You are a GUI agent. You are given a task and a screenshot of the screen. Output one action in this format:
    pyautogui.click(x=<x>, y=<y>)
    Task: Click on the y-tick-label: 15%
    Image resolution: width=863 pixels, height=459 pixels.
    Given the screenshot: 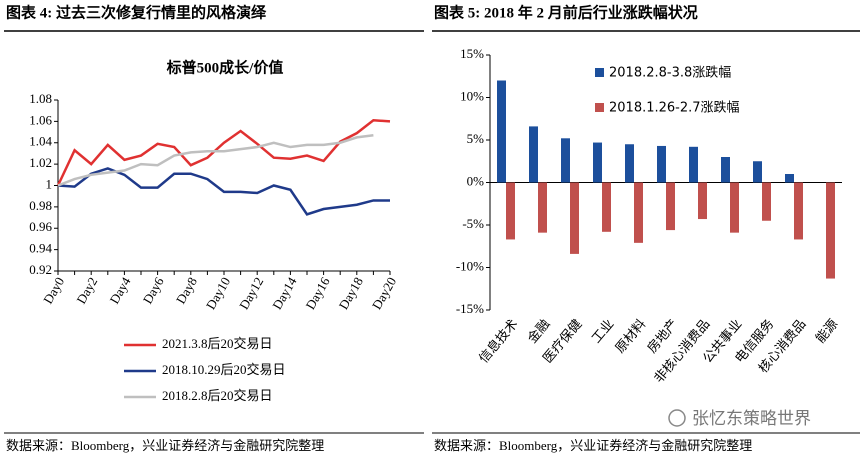 What is the action you would take?
    pyautogui.click(x=472, y=53)
    